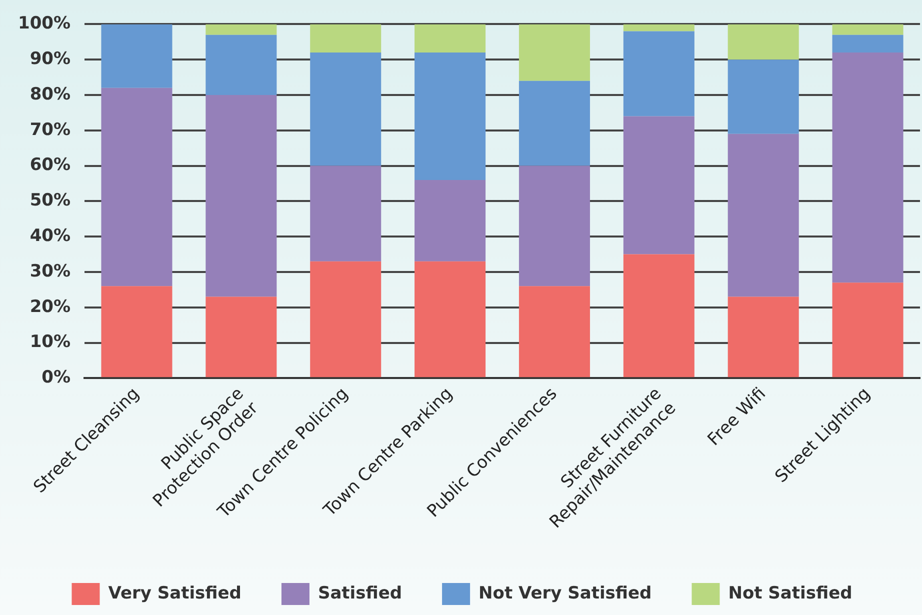 This screenshot has height=615, width=922. Describe the element at coordinates (44, 24) in the screenshot. I see `y-tick-label: 100%` at that location.